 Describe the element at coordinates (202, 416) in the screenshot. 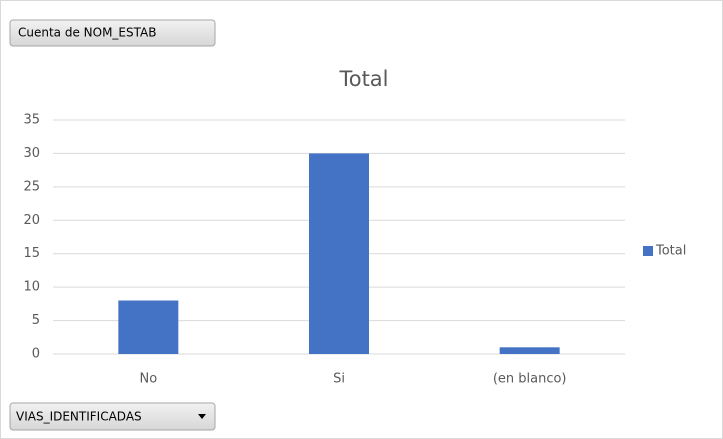

I see `dropdown-arrow` at that location.